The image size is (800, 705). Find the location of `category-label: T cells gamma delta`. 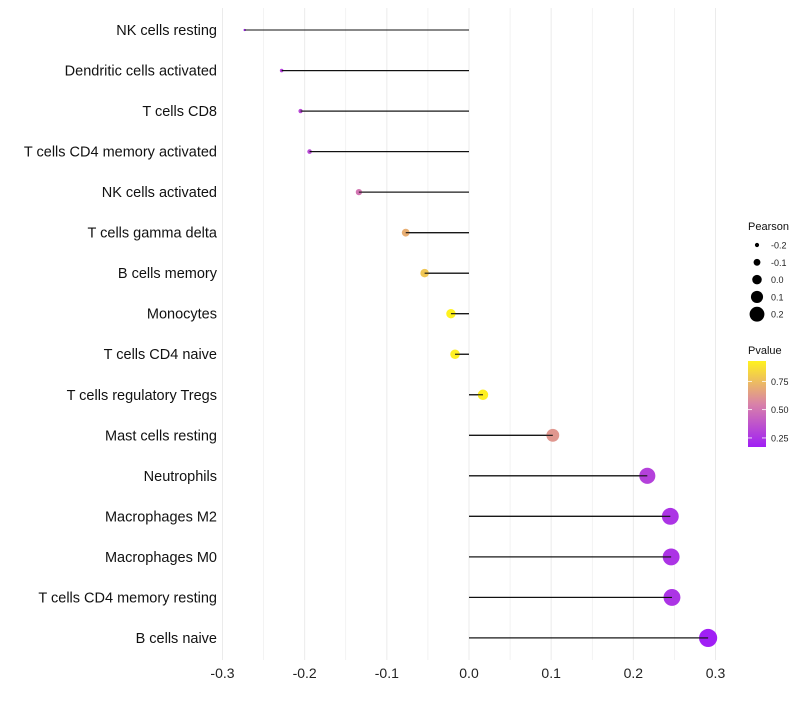

category-label: T cells gamma delta is located at coordinates (153, 234).